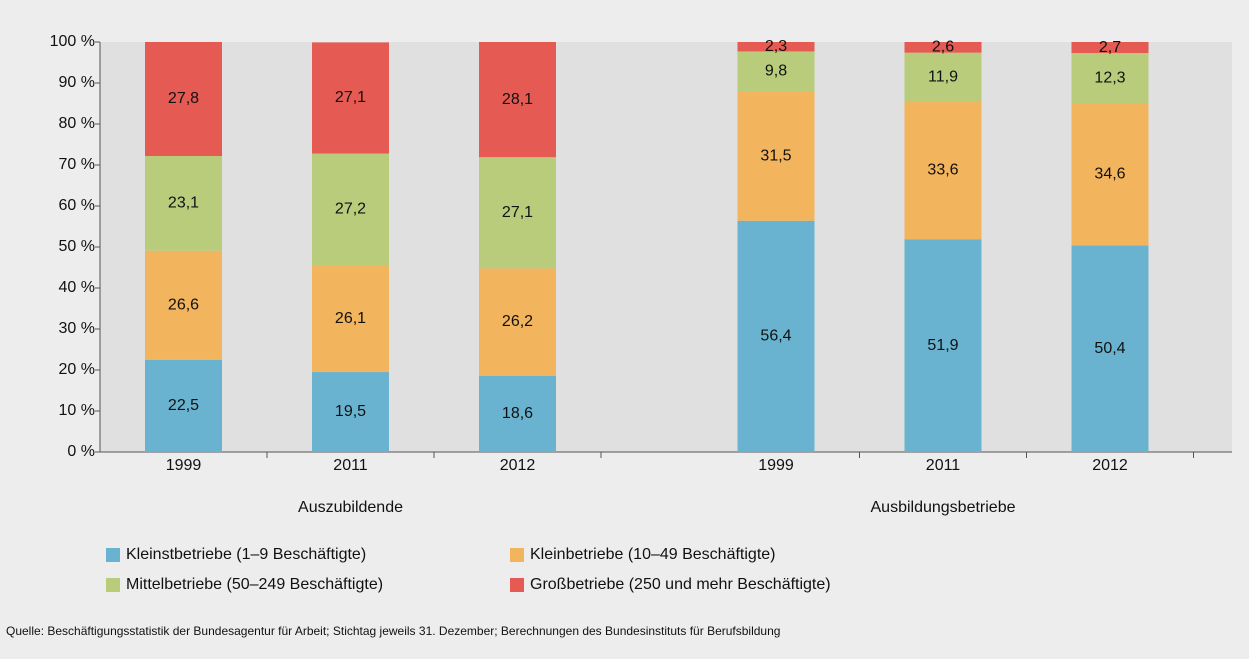 This screenshot has width=1249, height=659. I want to click on data-label: 28,1, so click(517, 99).